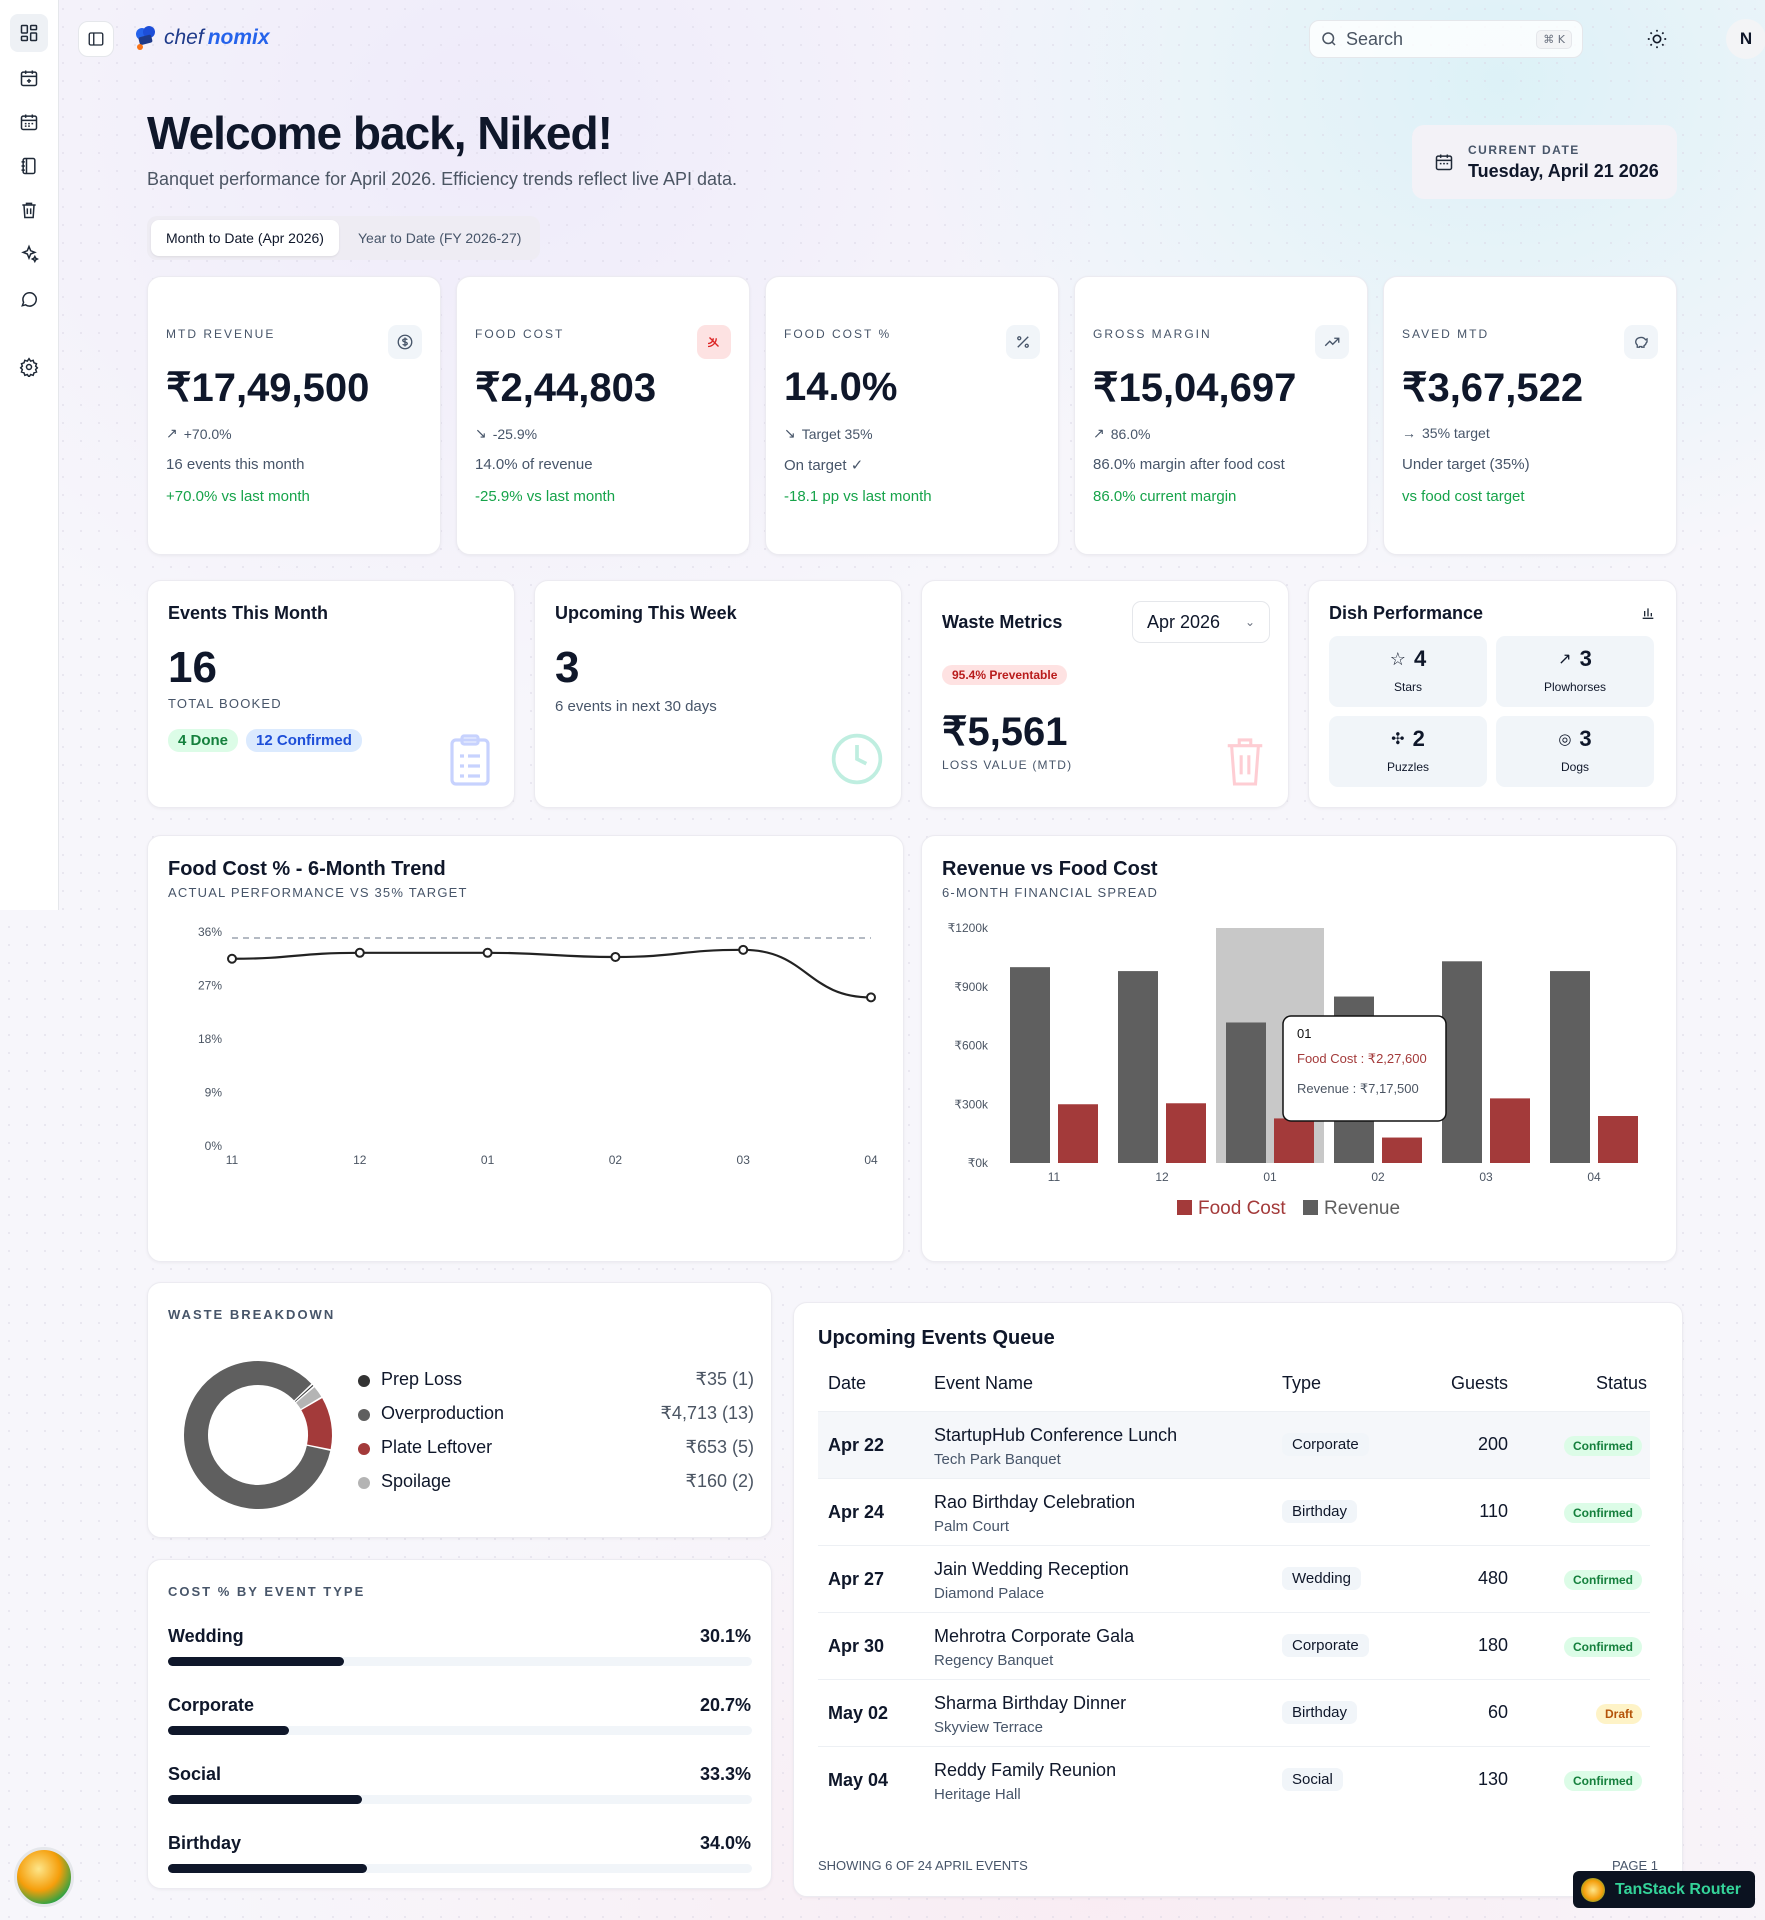 The image size is (1765, 1920). What do you see at coordinates (1486, 1177) in the screenshot?
I see `x-tick-label: 03` at bounding box center [1486, 1177].